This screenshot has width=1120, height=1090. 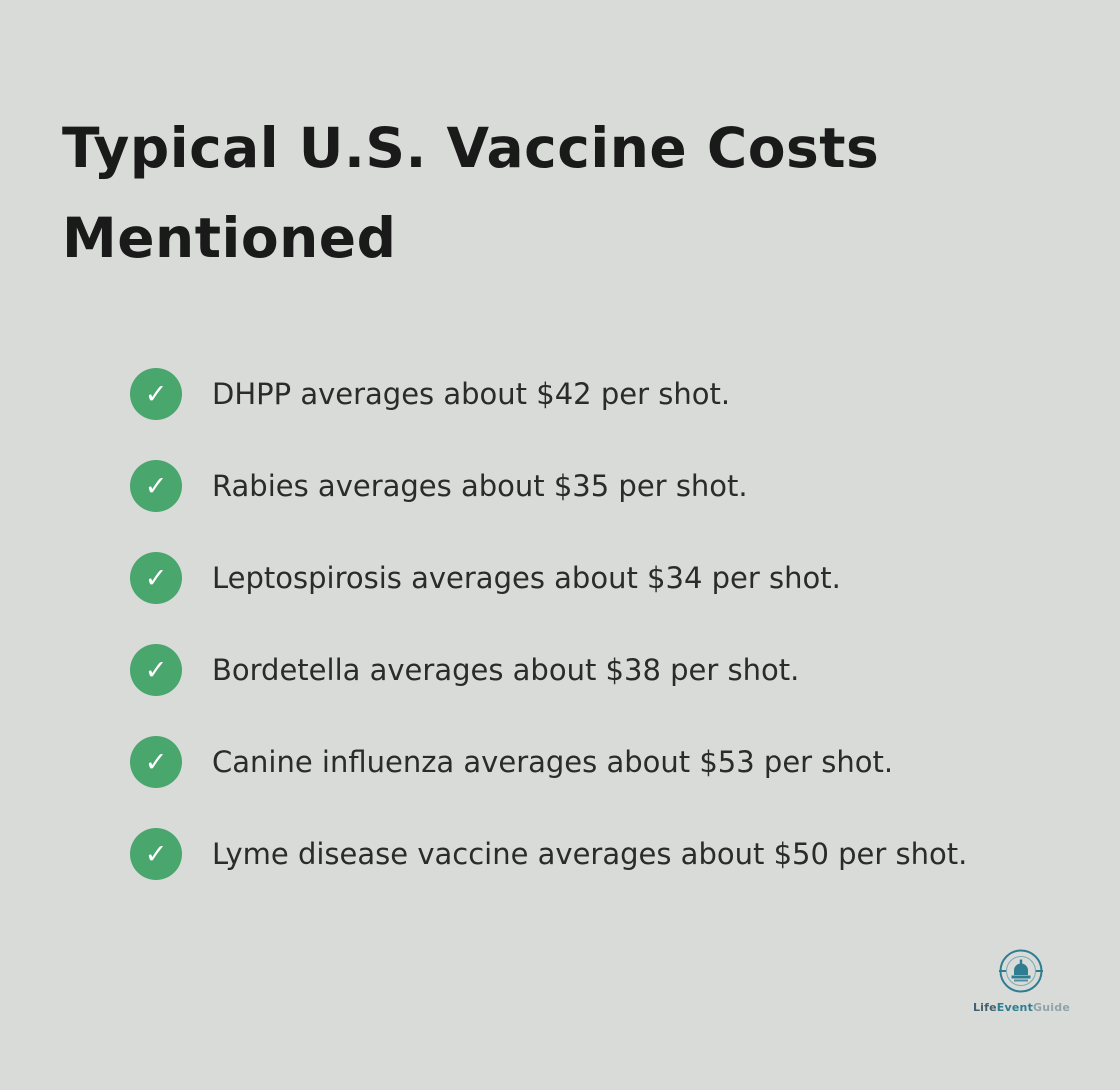 What do you see at coordinates (471, 148) in the screenshot?
I see `page-title-line1: Typical U.S. Vaccine Costs` at bounding box center [471, 148].